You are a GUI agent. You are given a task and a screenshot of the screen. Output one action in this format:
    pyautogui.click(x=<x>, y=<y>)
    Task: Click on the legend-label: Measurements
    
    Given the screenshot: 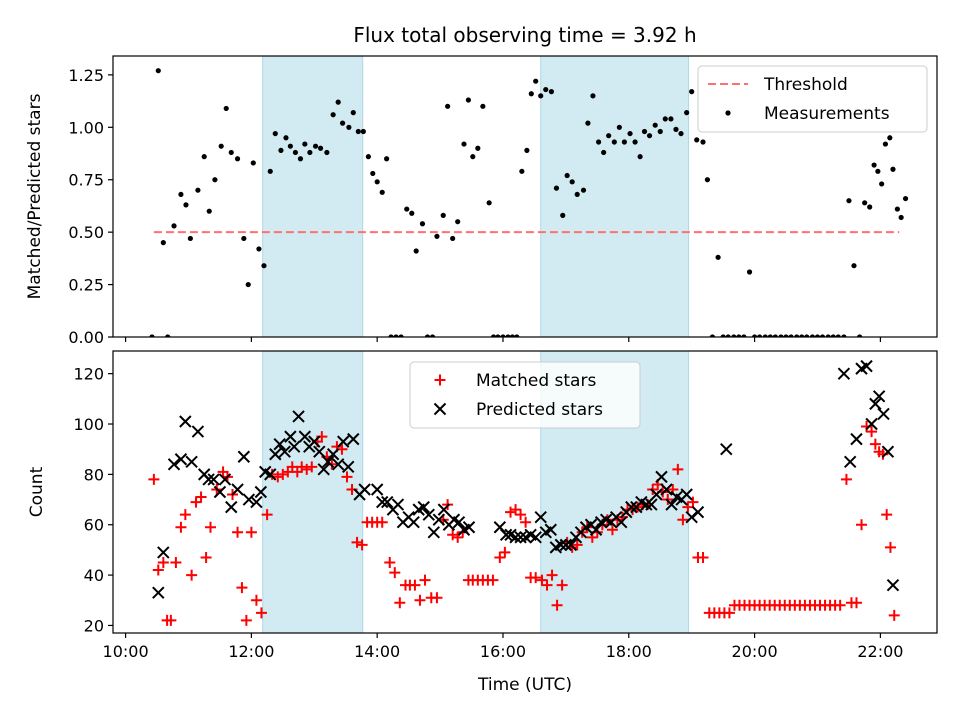 What is the action you would take?
    pyautogui.click(x=827, y=114)
    